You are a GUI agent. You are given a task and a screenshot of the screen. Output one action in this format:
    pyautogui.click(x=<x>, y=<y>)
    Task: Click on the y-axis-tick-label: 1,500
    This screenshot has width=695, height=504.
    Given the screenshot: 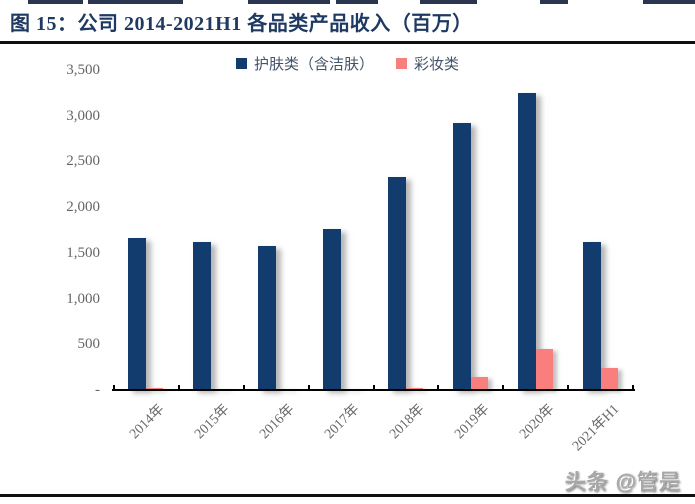 What is the action you would take?
    pyautogui.click(x=83, y=252)
    